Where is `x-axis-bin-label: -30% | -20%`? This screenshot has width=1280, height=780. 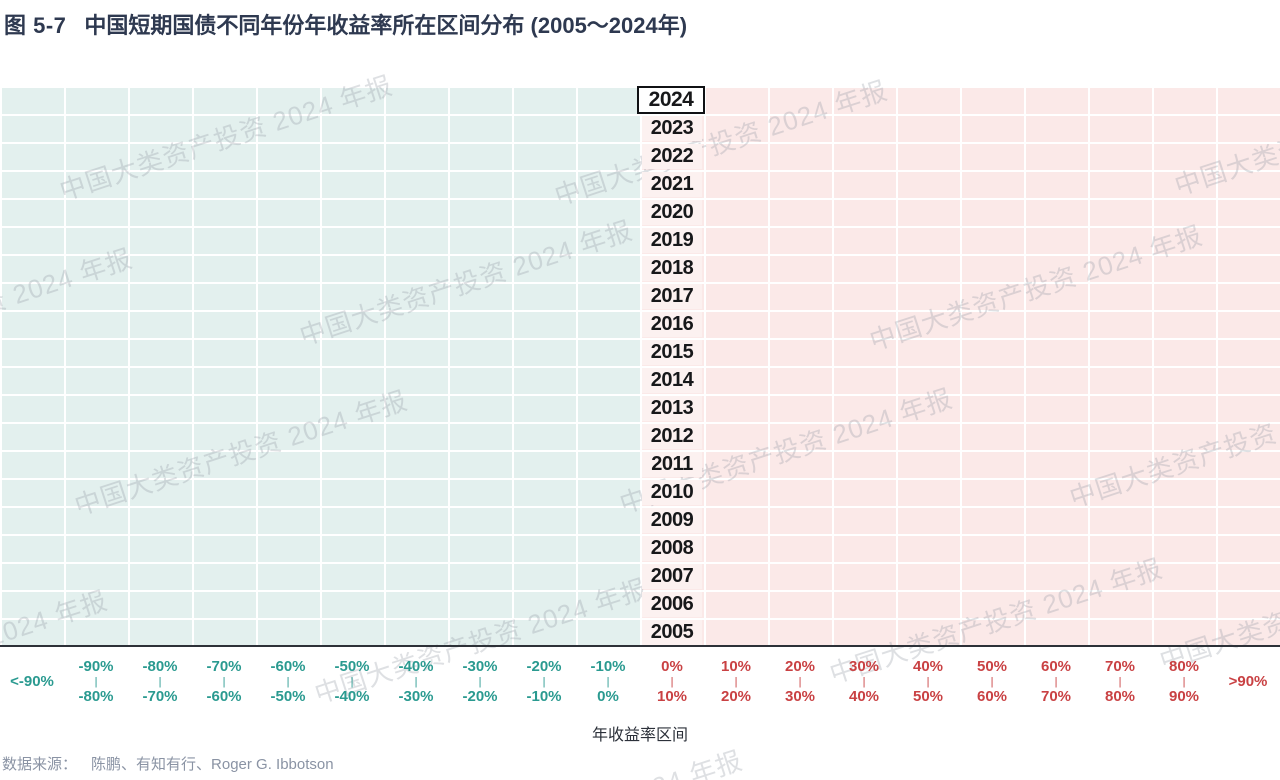
x-axis-bin-label: -30% | -20% is located at coordinates (480, 682).